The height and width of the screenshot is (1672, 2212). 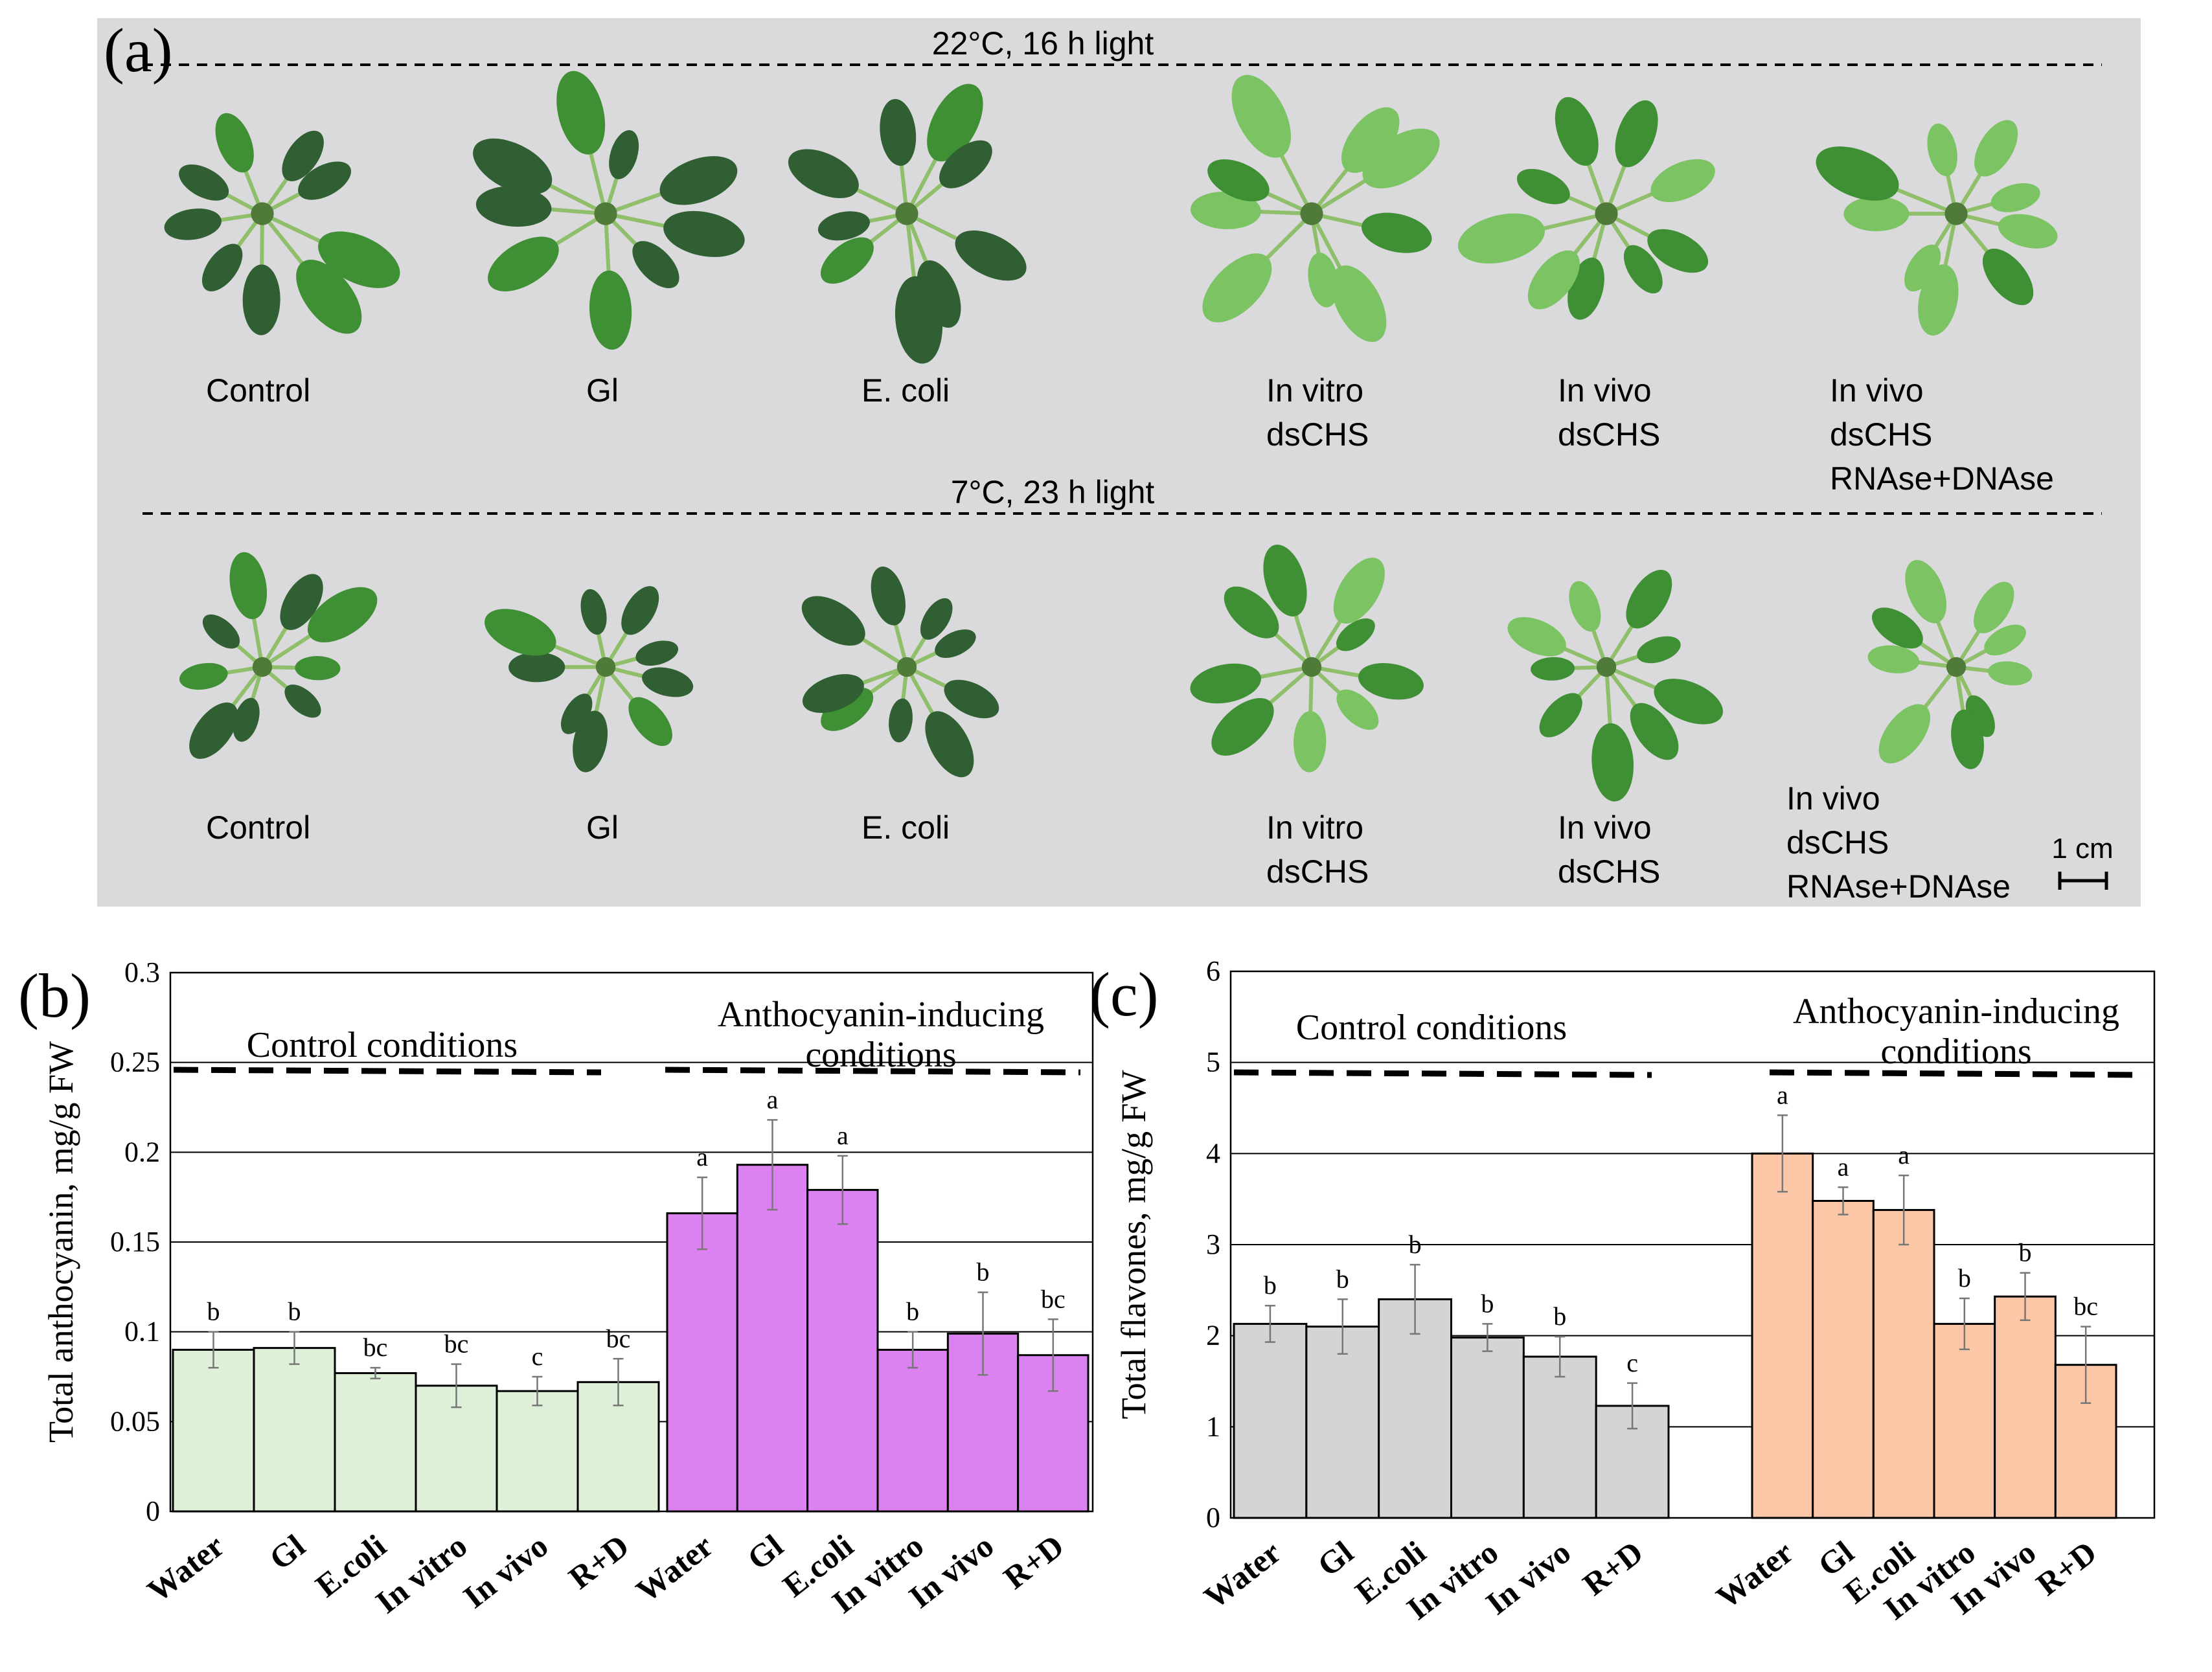 I want to click on photo-label-top: Control, so click(x=258, y=390).